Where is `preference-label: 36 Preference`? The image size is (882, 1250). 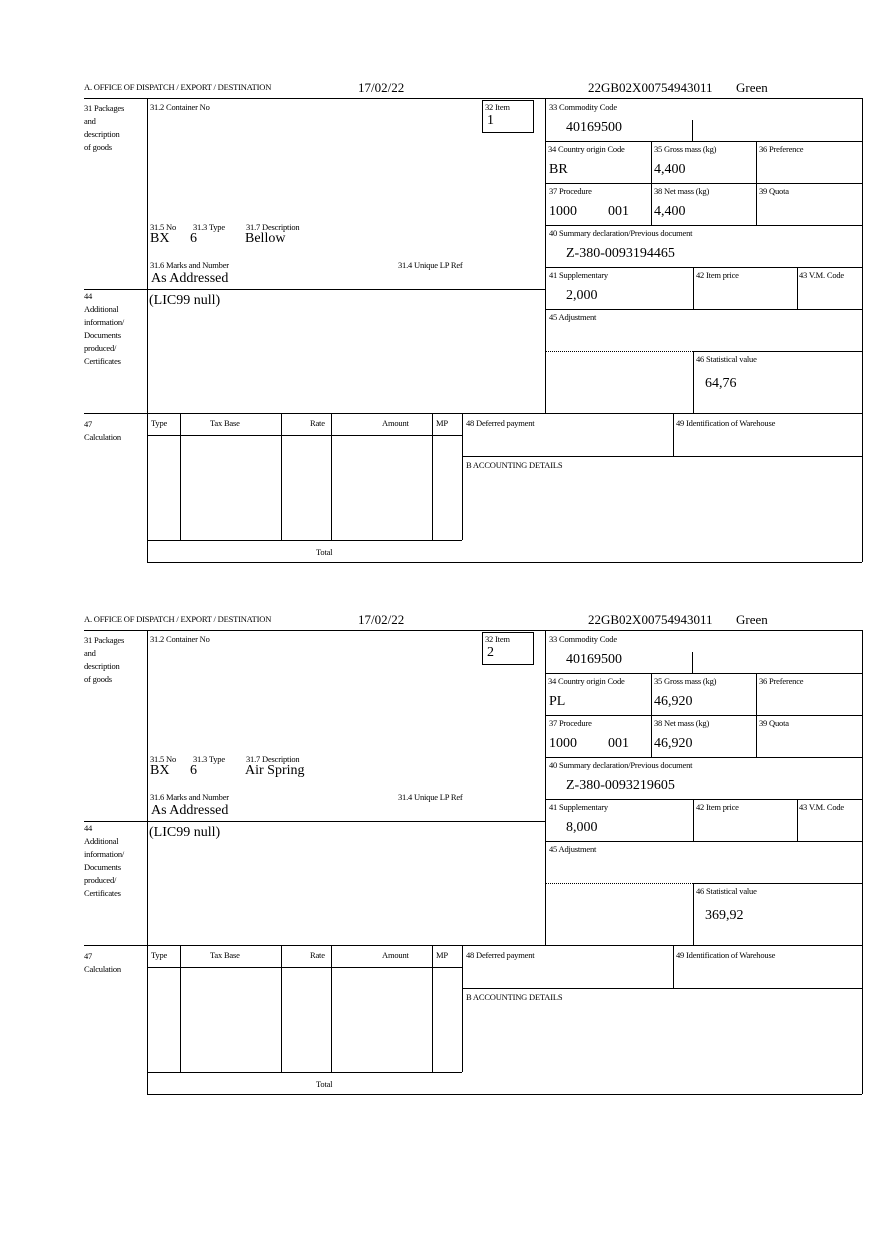 preference-label: 36 Preference is located at coordinates (781, 681).